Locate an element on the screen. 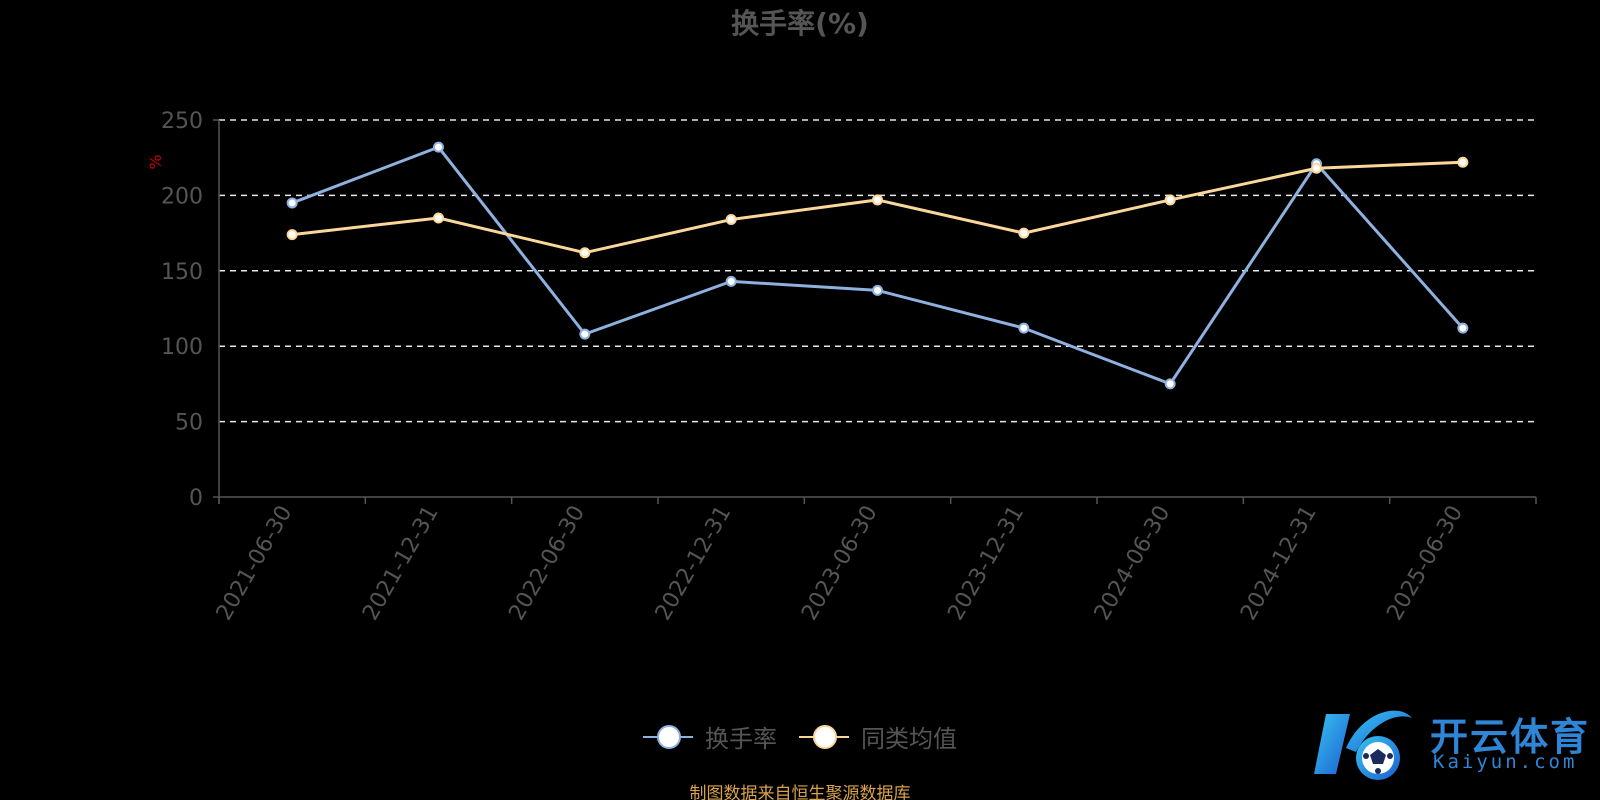 The width and height of the screenshot is (1600, 800). chart-legend: 换手率 同类均值 is located at coordinates (800, 736).